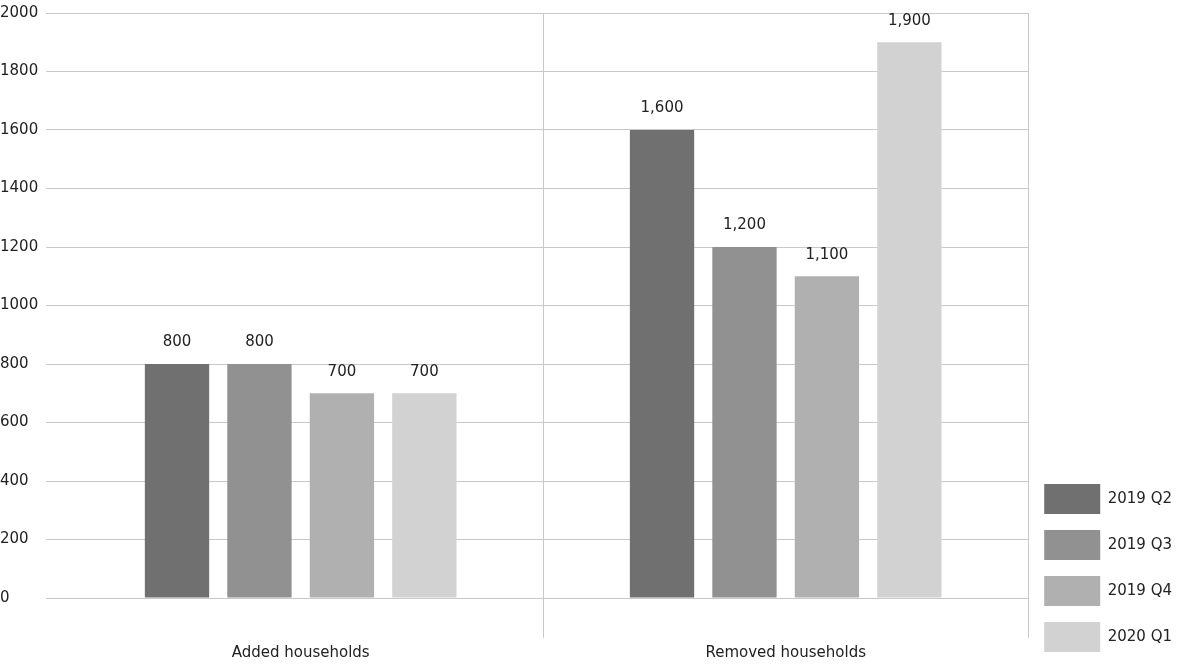  What do you see at coordinates (1139, 589) in the screenshot?
I see `legend-label: 2019 Q4` at bounding box center [1139, 589].